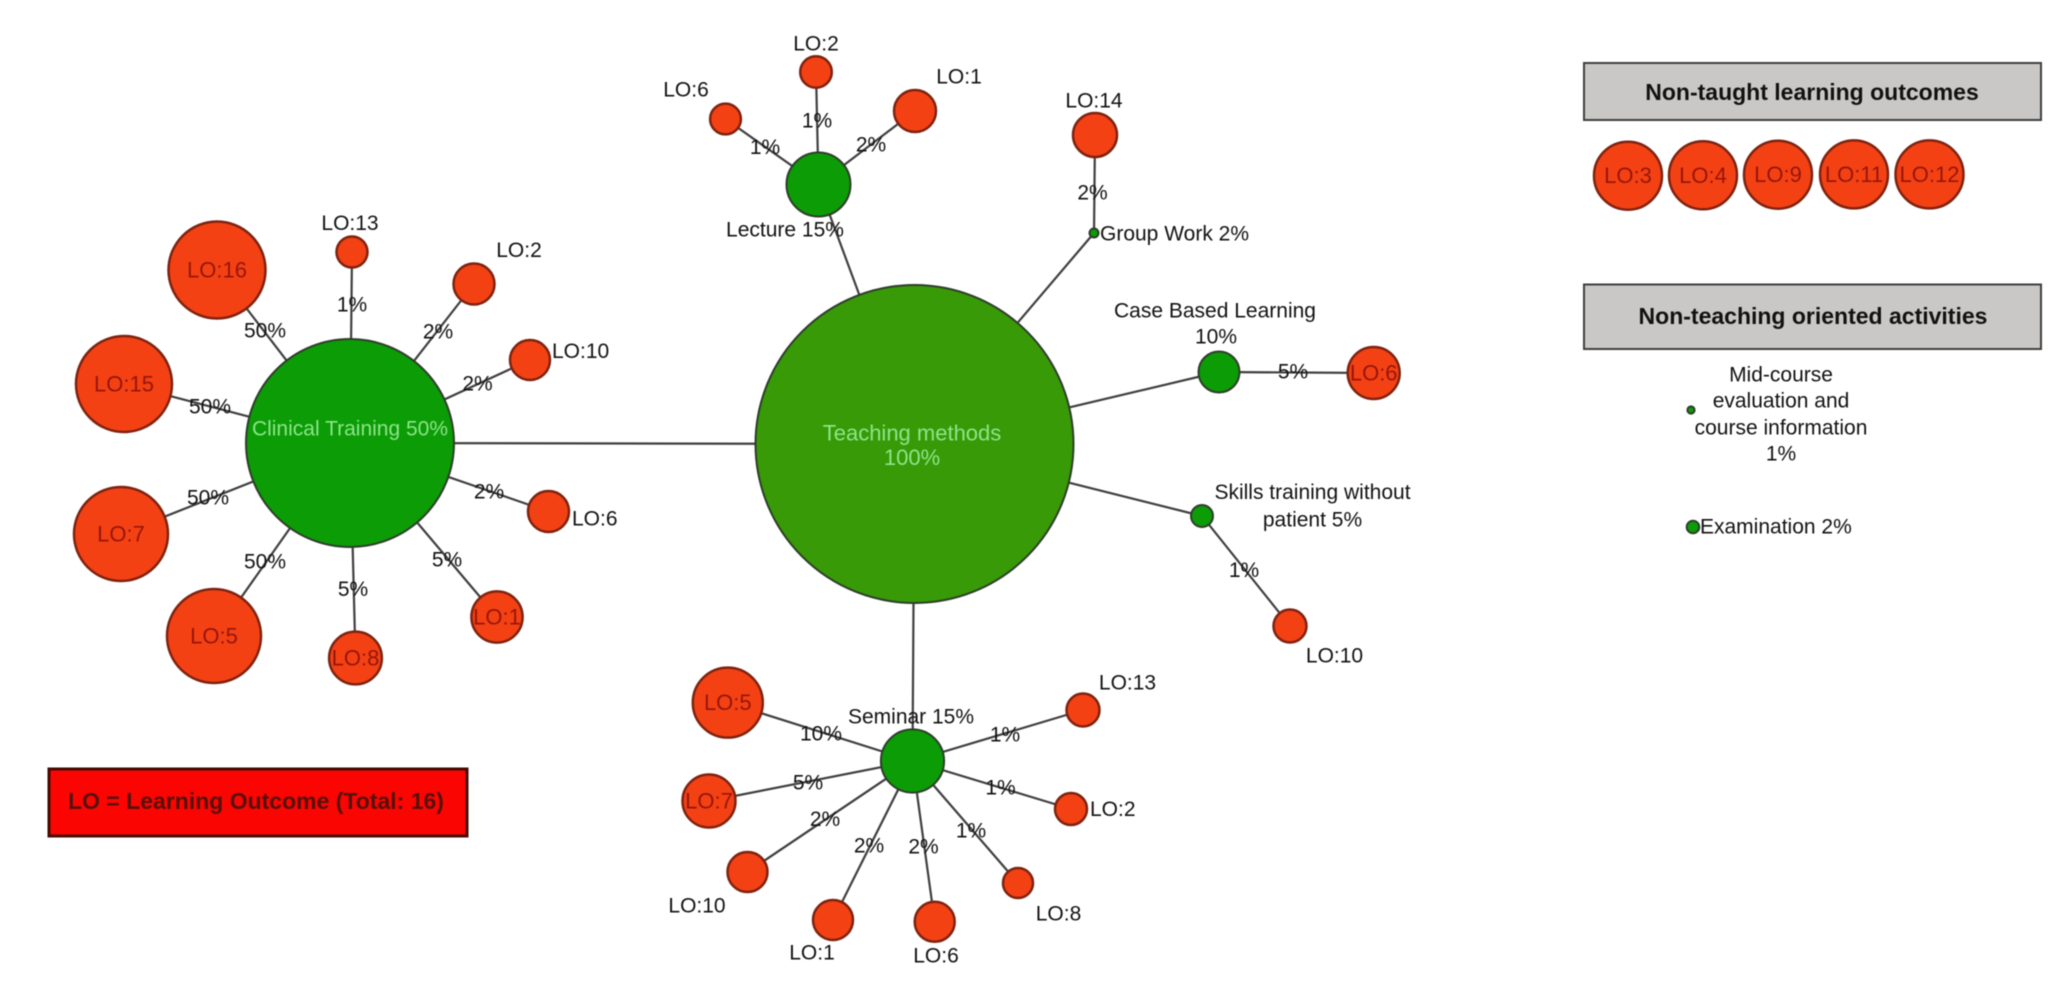 This screenshot has width=2059, height=1006. What do you see at coordinates (1094, 101) in the screenshot?
I see `svg-text: LO:14` at bounding box center [1094, 101].